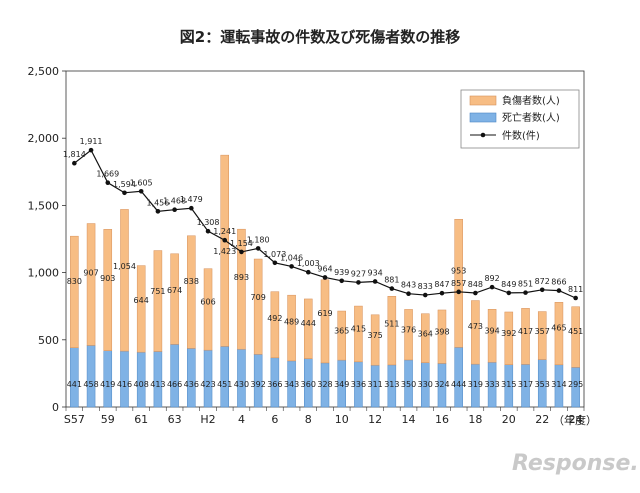 This screenshot has height=493, width=640. I want to click on deaths-data-label: 436, so click(191, 384).